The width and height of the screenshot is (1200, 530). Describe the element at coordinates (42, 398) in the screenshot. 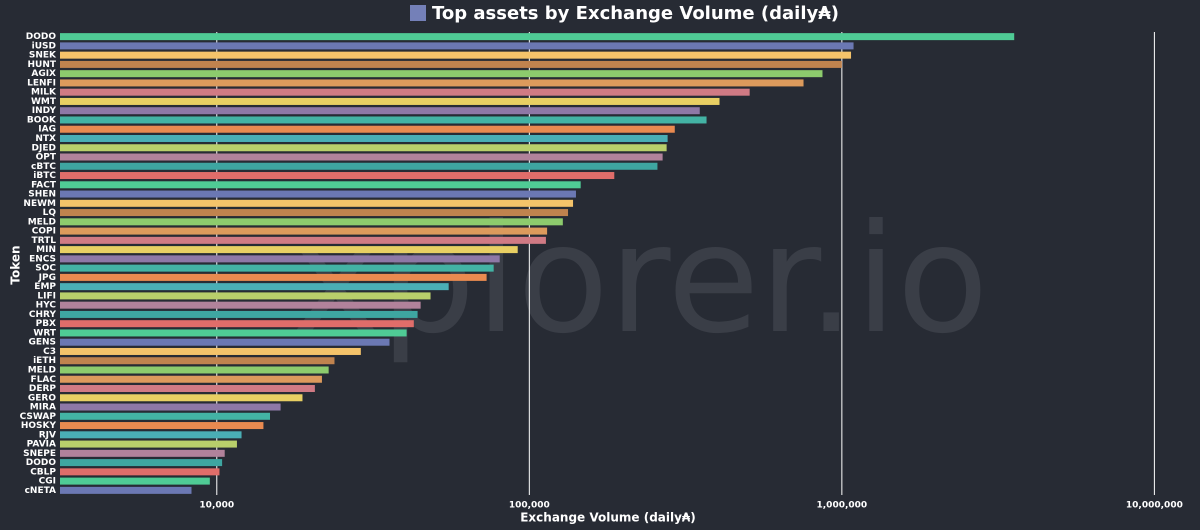

I see `y-tick-label: GERO` at that location.